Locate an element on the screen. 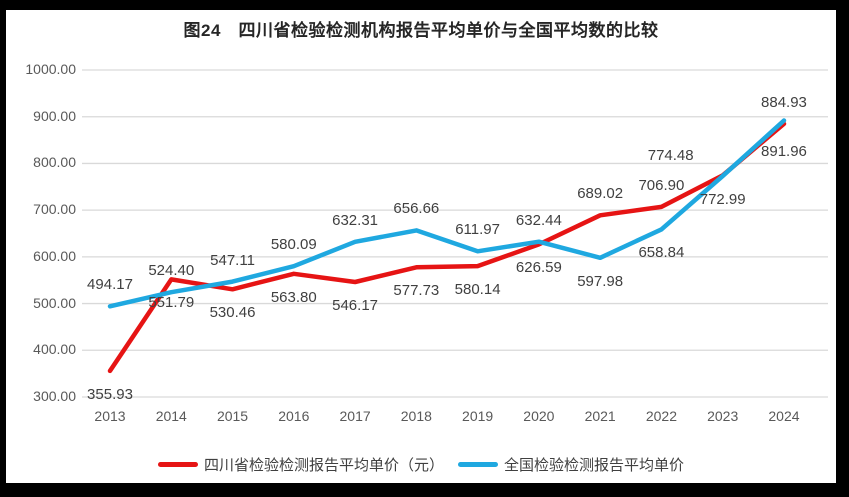 This screenshot has width=849, height=497. legend-item: 全国检验检测报告平均单价 is located at coordinates (571, 464).